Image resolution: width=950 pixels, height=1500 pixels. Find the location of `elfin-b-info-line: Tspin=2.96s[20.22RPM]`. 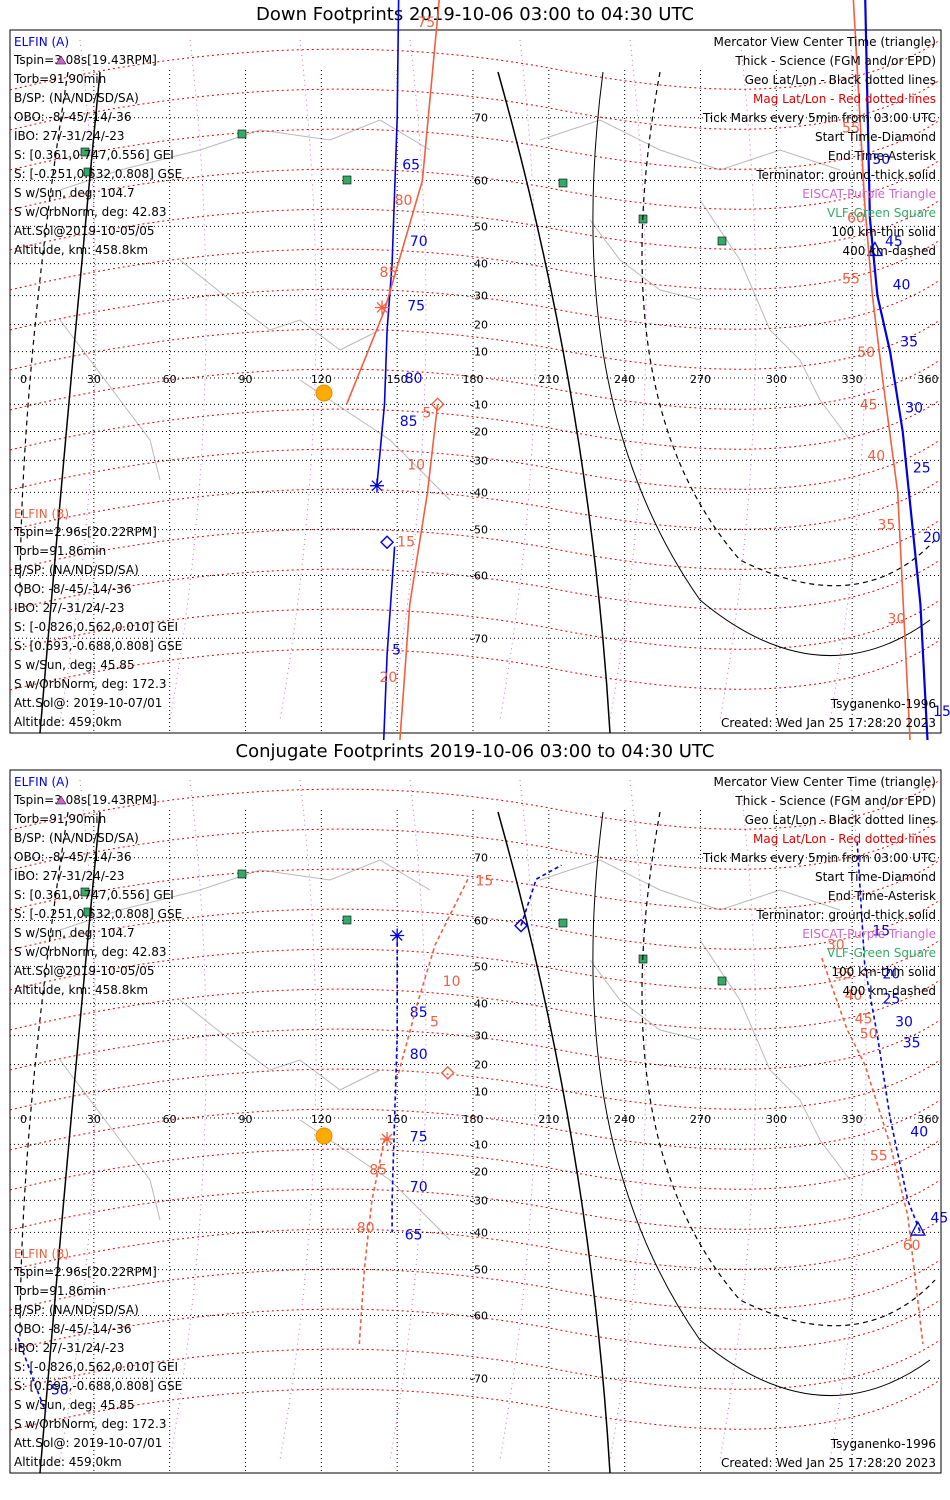

elfin-b-info-line: Tspin=2.96s[20.22RPM] is located at coordinates (85, 1272).